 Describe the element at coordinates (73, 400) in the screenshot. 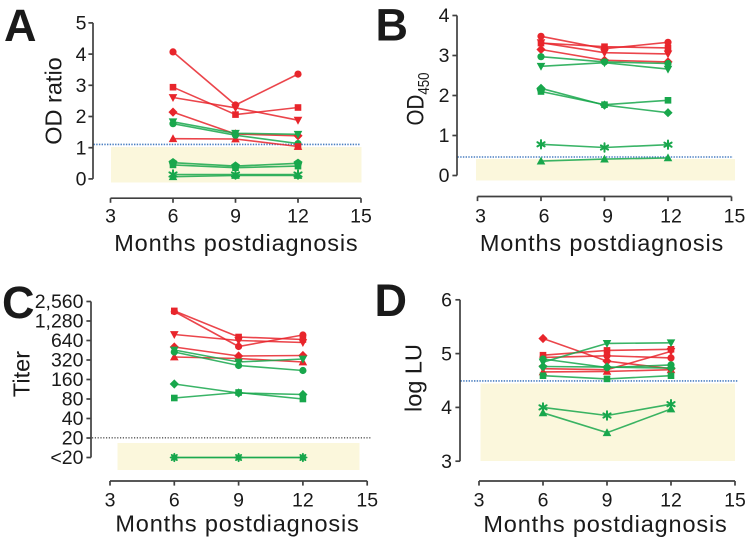

I see `svg-text: 80` at that location.